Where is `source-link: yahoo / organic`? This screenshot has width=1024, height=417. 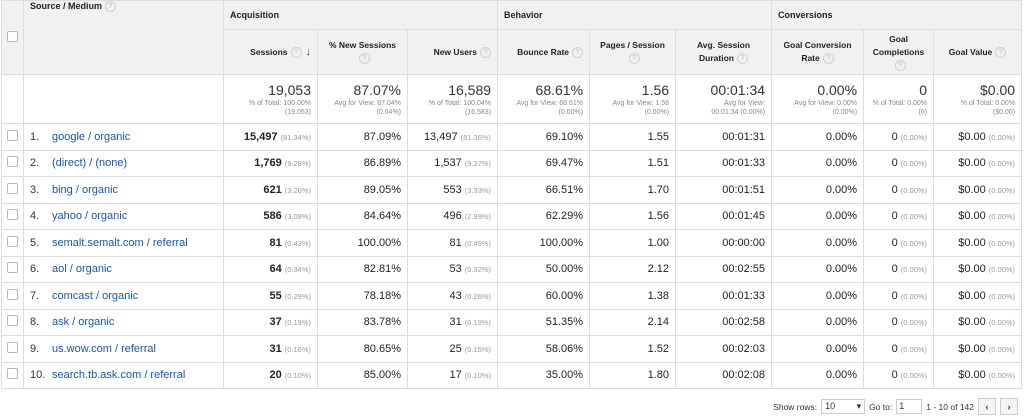 source-link: yahoo / organic is located at coordinates (90, 216).